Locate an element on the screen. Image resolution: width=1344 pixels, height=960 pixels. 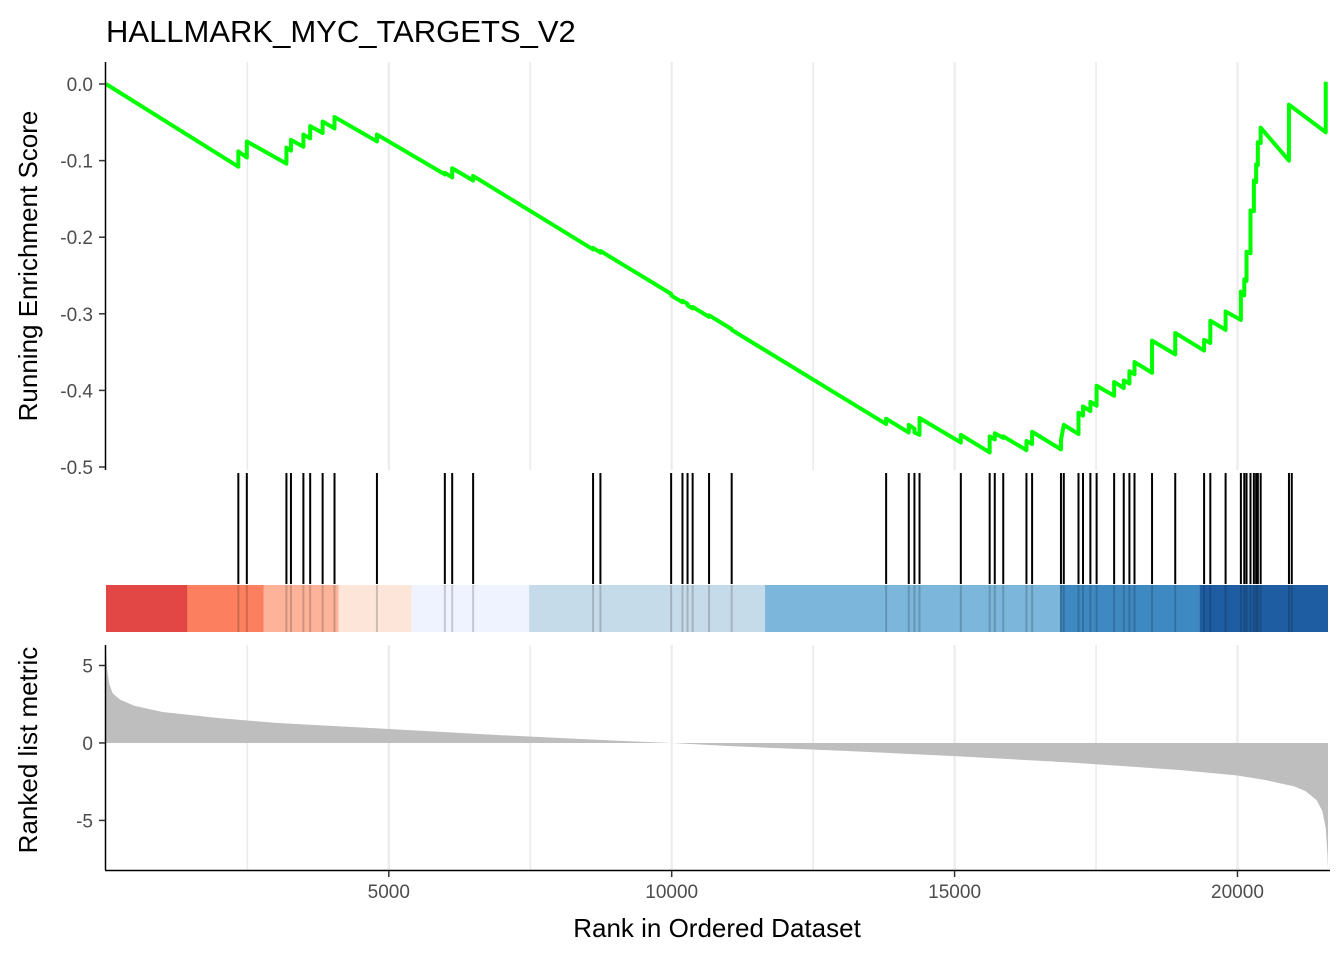
x-tick-label: 10000 is located at coordinates (671, 892).